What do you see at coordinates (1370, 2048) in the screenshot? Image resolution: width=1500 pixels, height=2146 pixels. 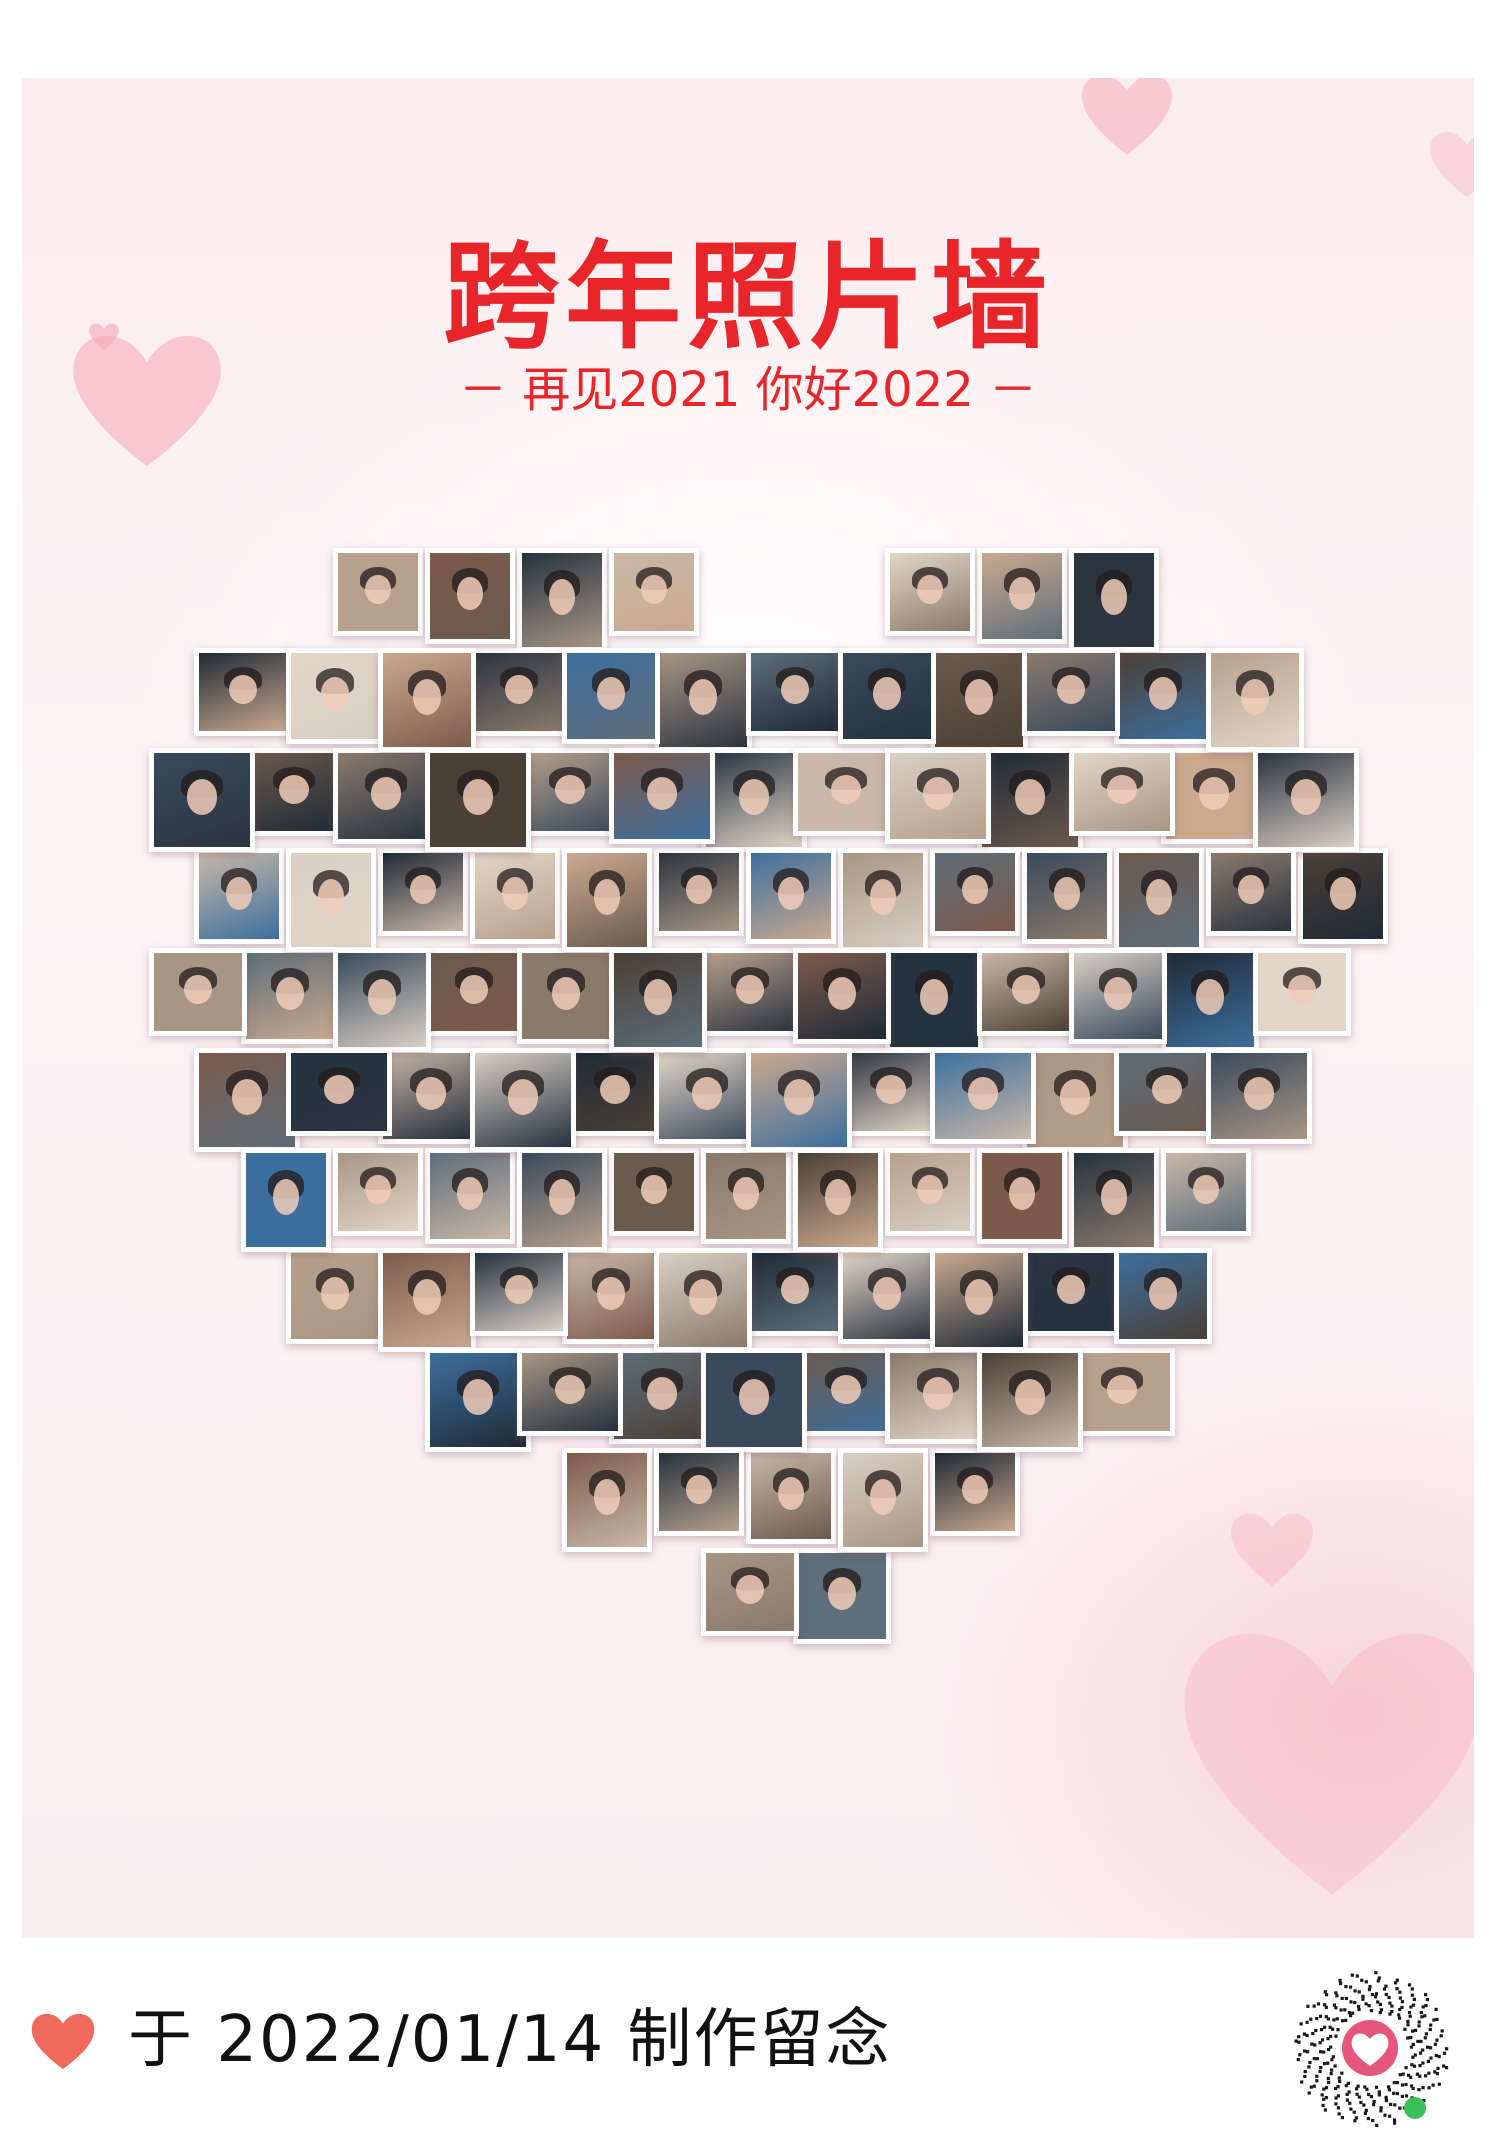 I see `qr-code-icon` at bounding box center [1370, 2048].